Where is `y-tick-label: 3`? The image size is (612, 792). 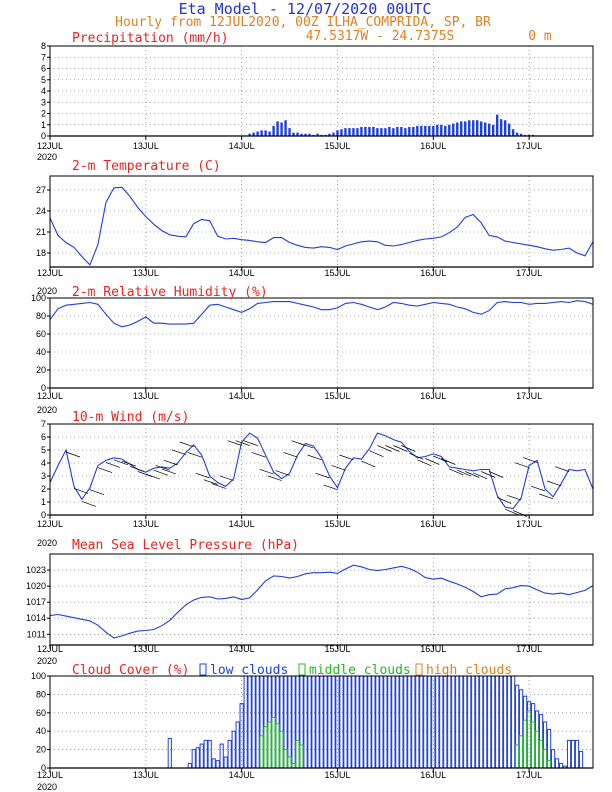 y-tick-label: 3 is located at coordinates (43, 102).